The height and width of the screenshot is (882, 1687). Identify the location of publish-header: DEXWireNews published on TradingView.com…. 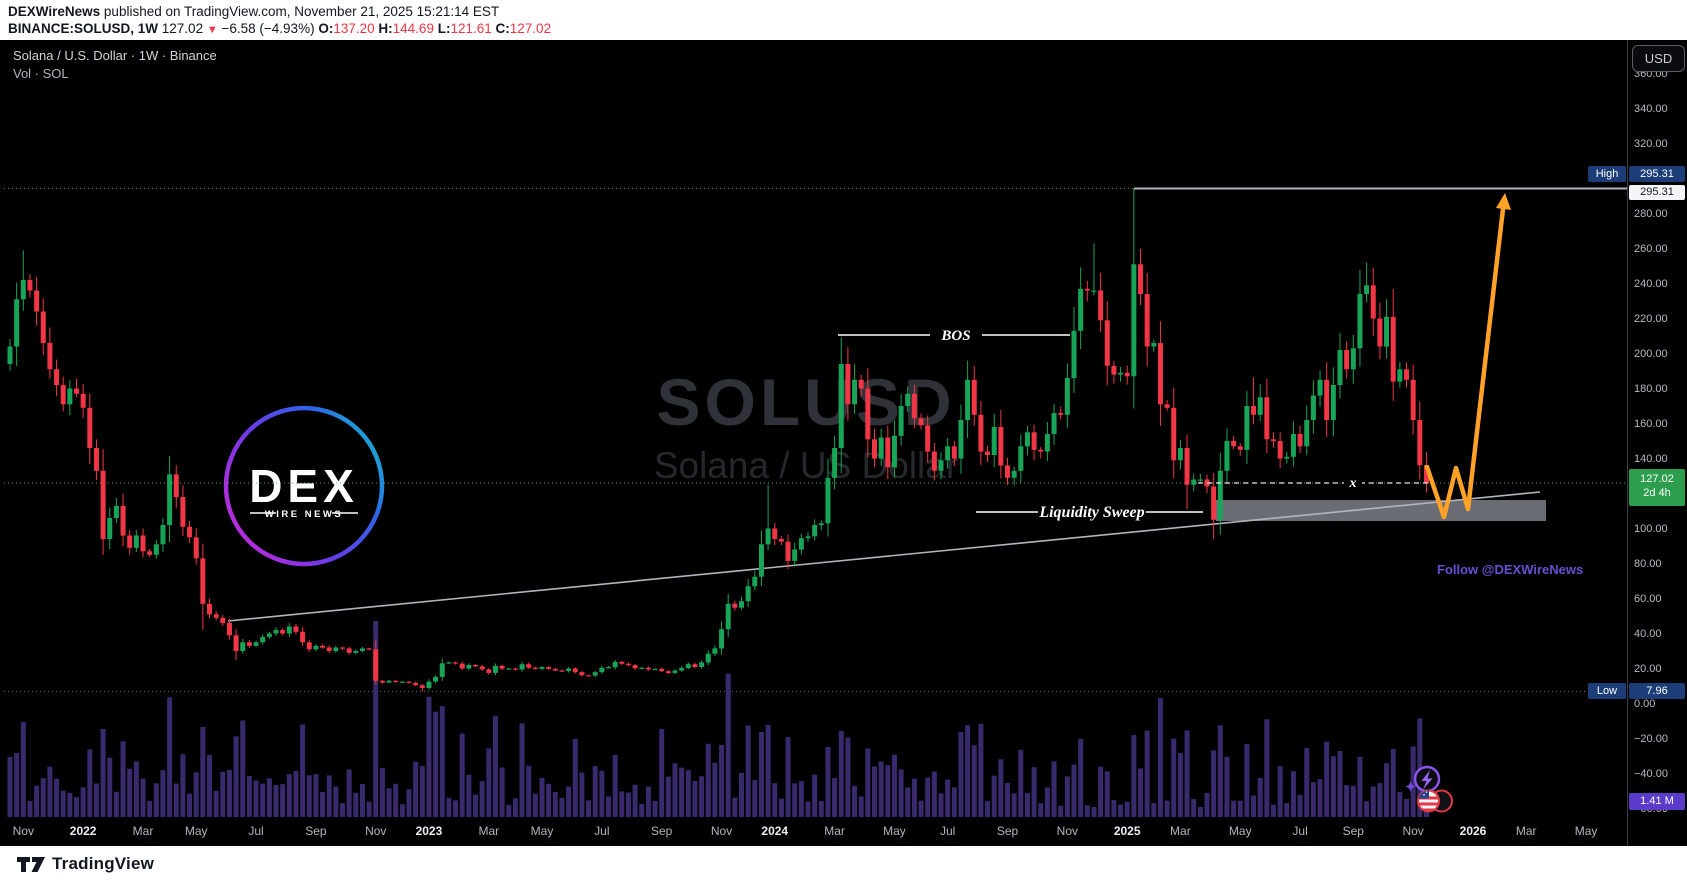
(843, 20).